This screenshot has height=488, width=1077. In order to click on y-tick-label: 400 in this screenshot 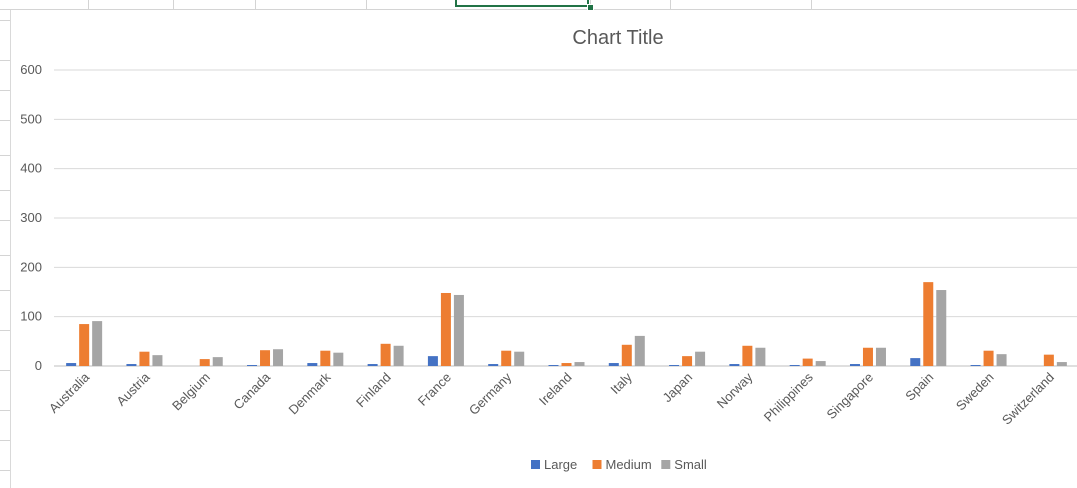, I will do `click(31, 168)`.